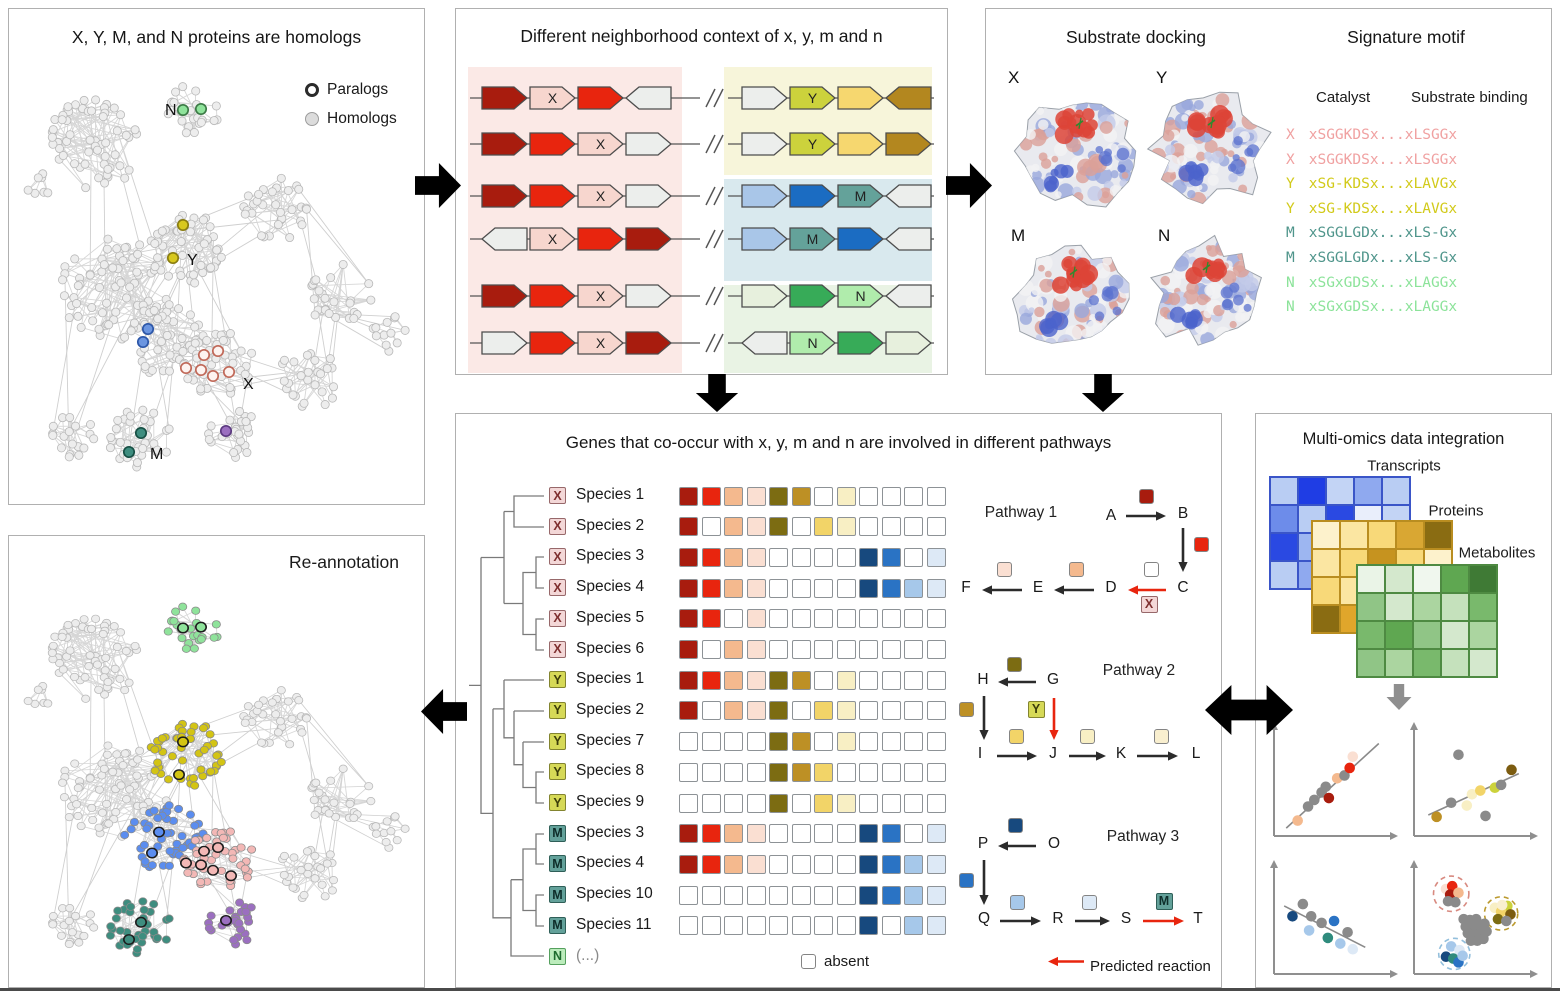 This screenshot has width=1560, height=995. Describe the element at coordinates (1404, 466) in the screenshot. I see `transcripts-label: Transcripts` at that location.